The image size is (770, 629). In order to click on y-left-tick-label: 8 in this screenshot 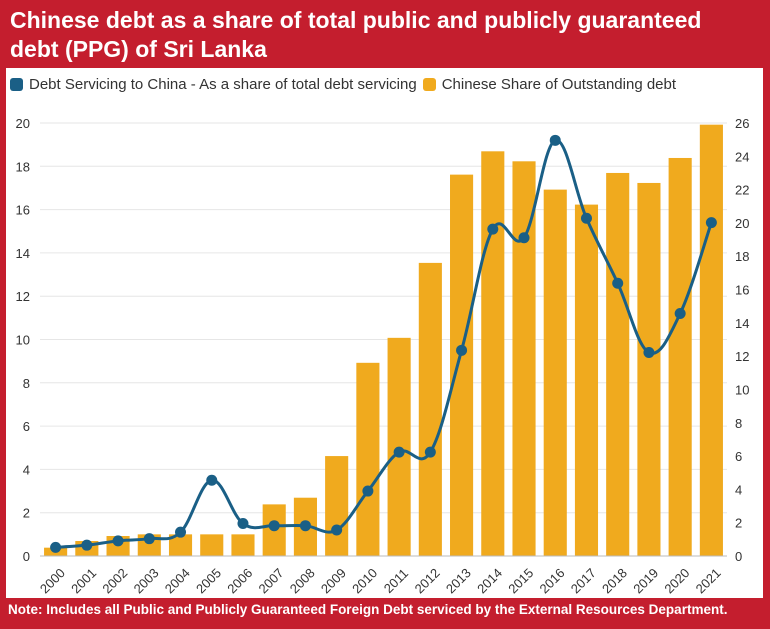, I will do `click(26, 383)`.